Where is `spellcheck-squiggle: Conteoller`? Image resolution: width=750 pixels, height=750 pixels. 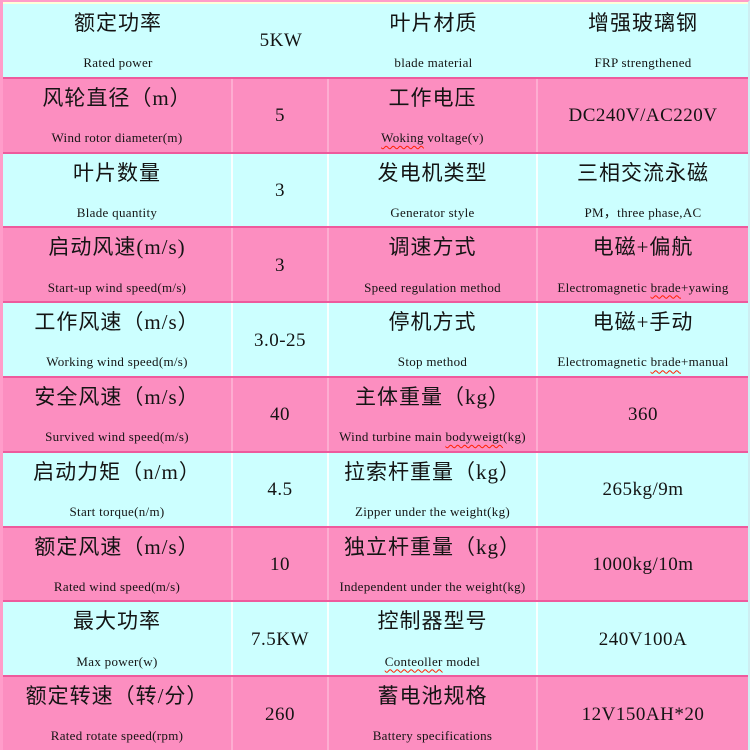
spellcheck-squiggle: Conteoller is located at coordinates (413, 661).